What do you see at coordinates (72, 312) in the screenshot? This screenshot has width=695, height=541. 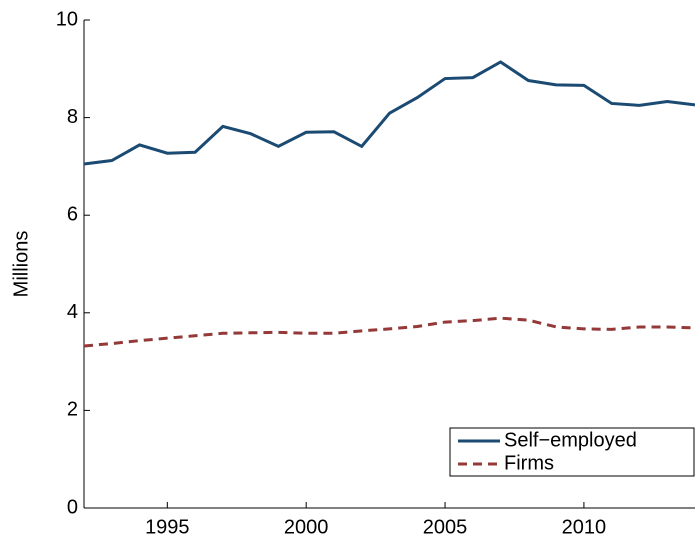 I see `y-tick-label: 4` at bounding box center [72, 312].